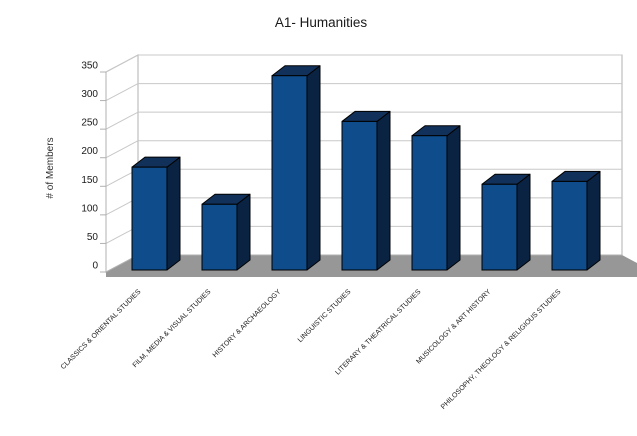  What do you see at coordinates (378, 332) in the screenshot?
I see `x-category-label: LITERARY & THEATRICAL STUDIES` at bounding box center [378, 332].